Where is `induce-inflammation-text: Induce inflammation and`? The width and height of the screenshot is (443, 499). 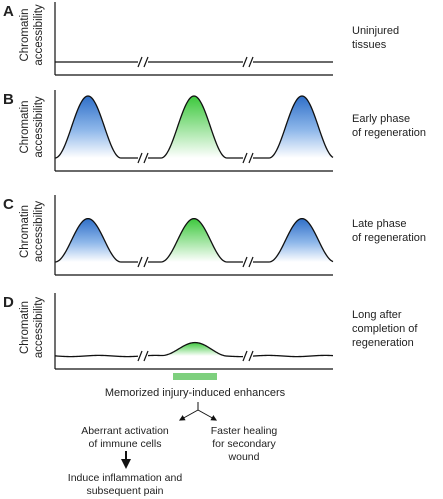 induce-inflammation-text: Induce inflammation and is located at coordinates (125, 478).